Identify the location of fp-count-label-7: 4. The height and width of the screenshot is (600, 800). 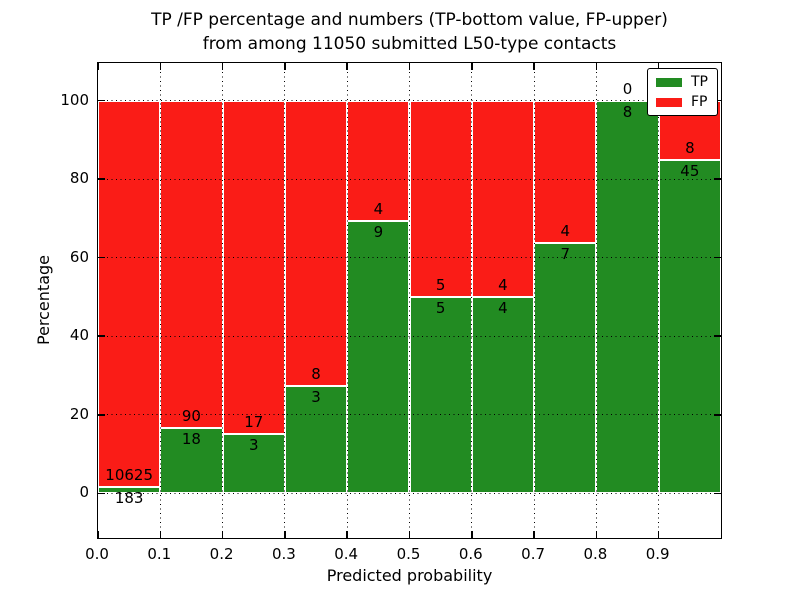
(565, 231).